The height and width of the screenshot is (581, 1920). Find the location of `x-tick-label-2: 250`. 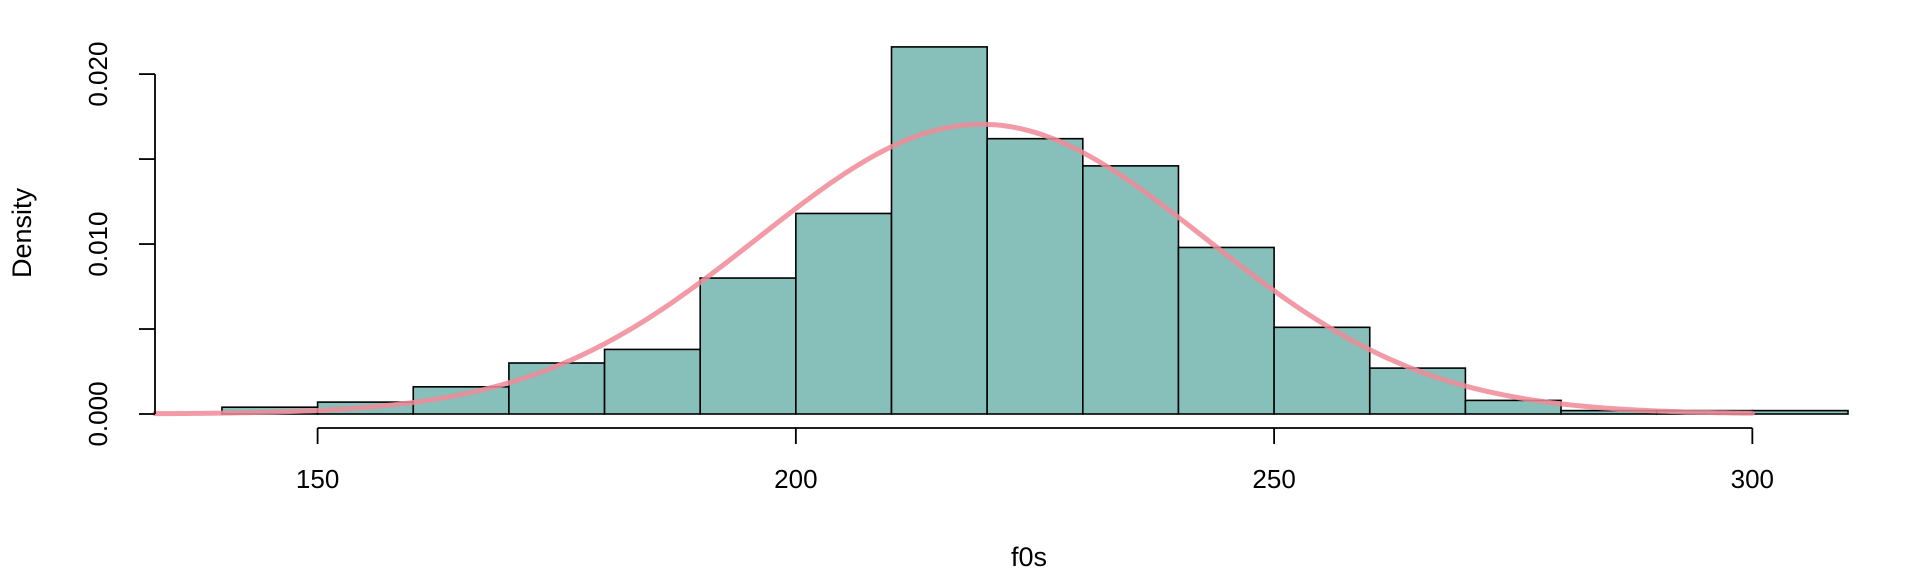

x-tick-label-2: 250 is located at coordinates (1273, 479).